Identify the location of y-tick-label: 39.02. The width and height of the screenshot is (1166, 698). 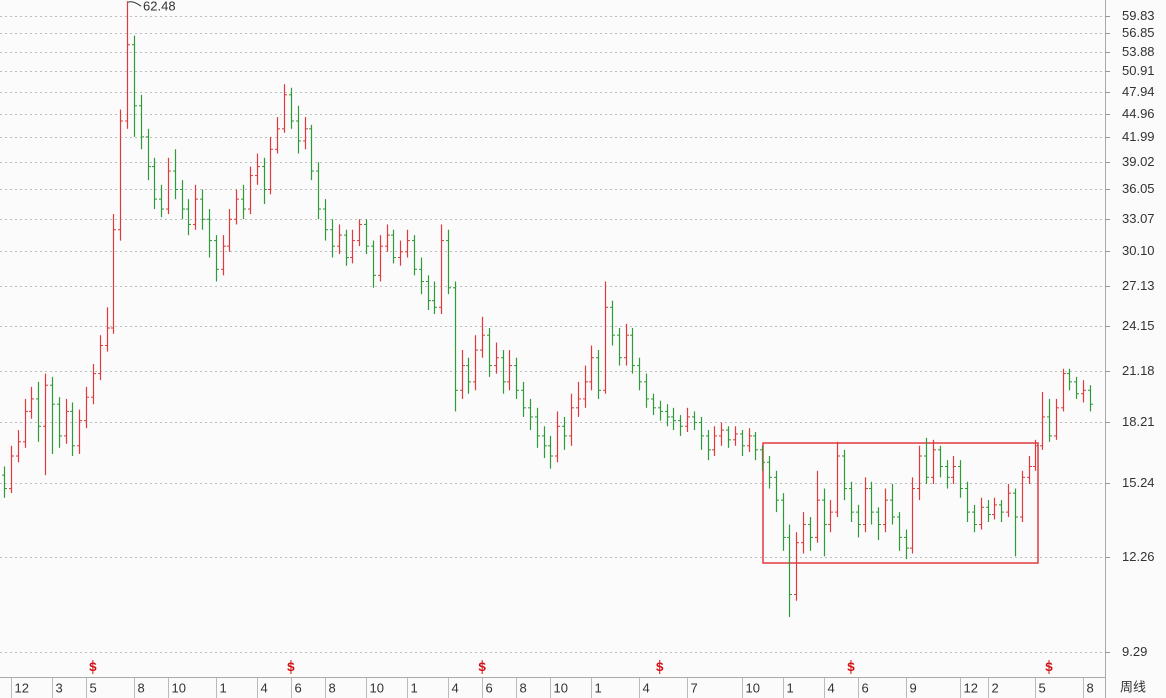
(1138, 161).